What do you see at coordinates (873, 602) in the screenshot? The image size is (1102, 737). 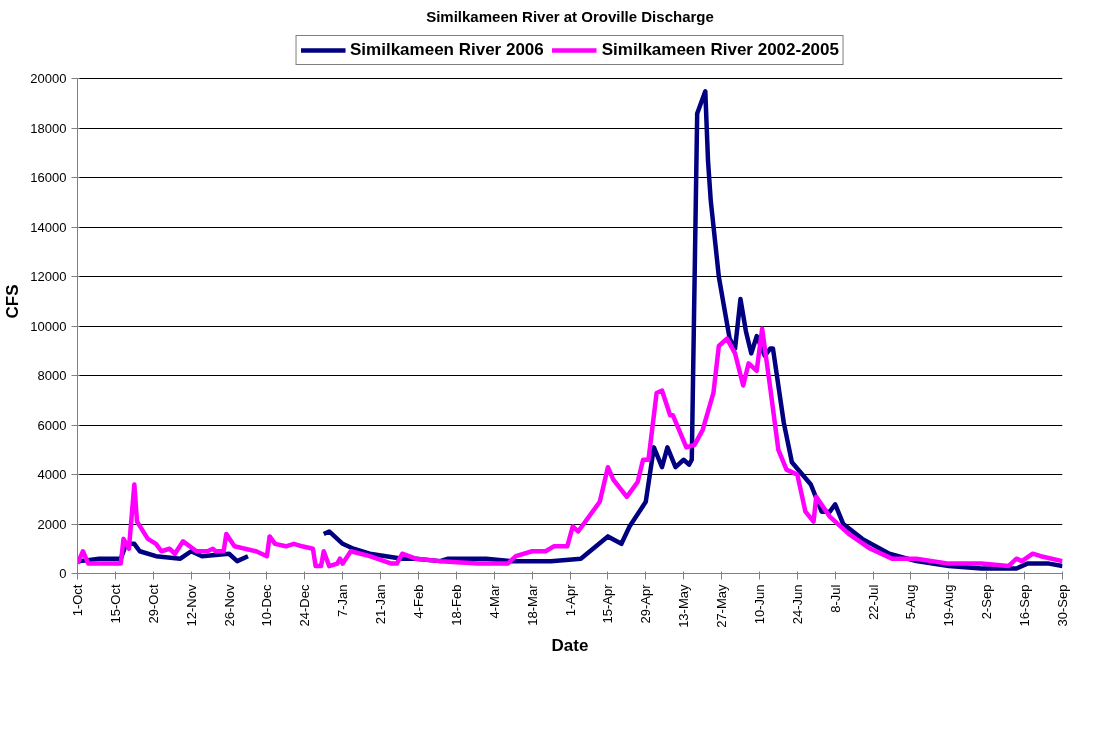 I see `x-tick-label: 22-Jul` at bounding box center [873, 602].